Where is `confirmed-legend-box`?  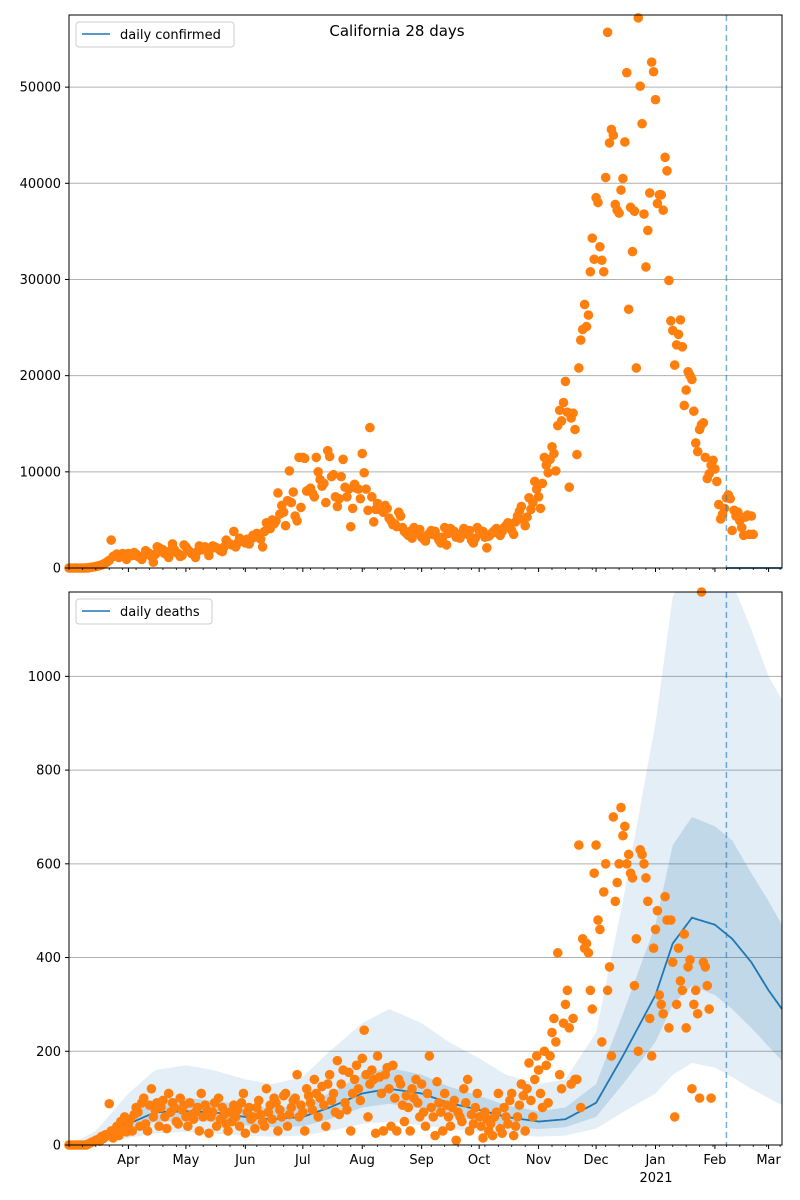 confirmed-legend-box is located at coordinates (155, 34).